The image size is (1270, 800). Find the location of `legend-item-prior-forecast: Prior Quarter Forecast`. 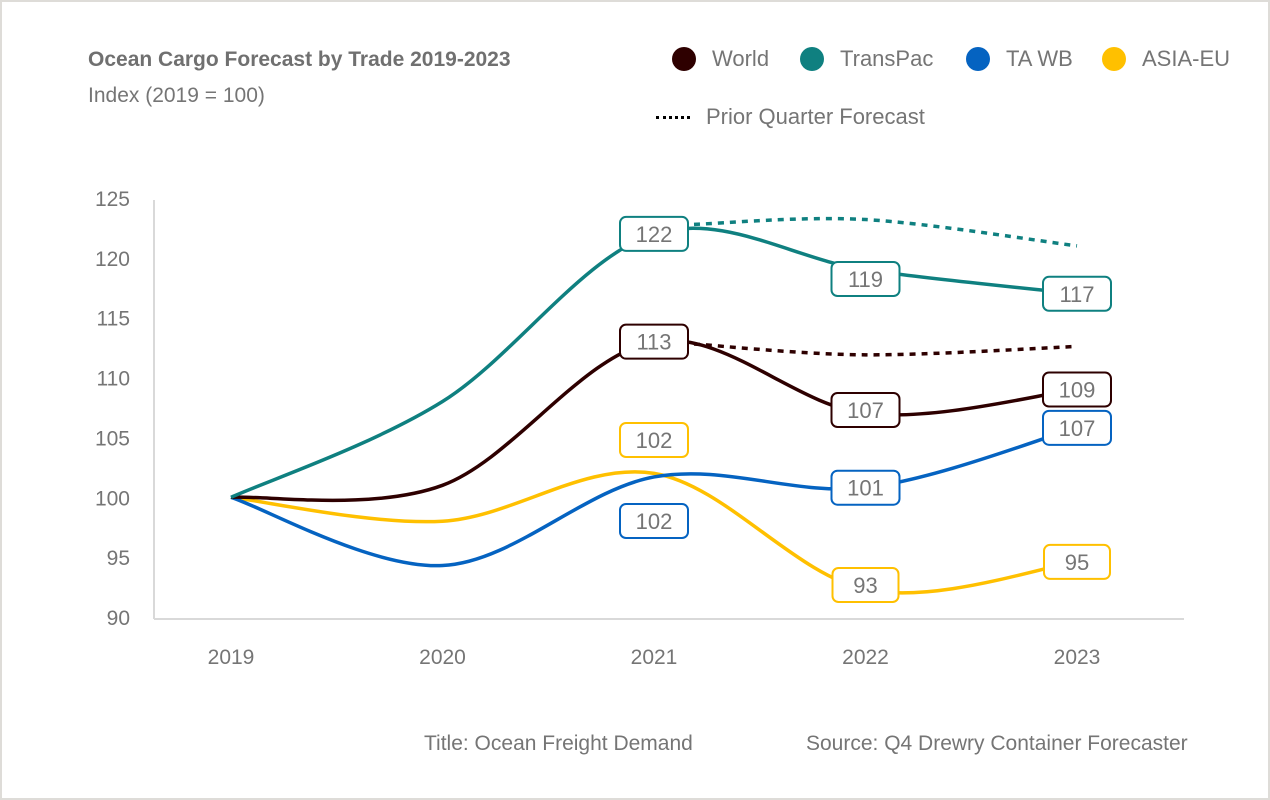

legend-item-prior-forecast: Prior Quarter Forecast is located at coordinates (790, 117).